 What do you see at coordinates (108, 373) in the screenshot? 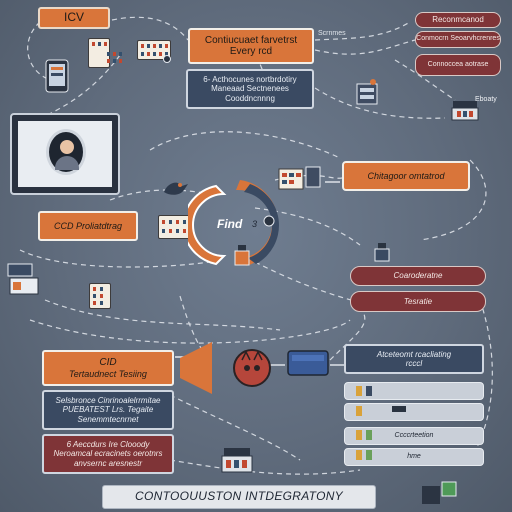
I see `ci-subtitle: Tertaudnect Tesiing` at bounding box center [108, 373].